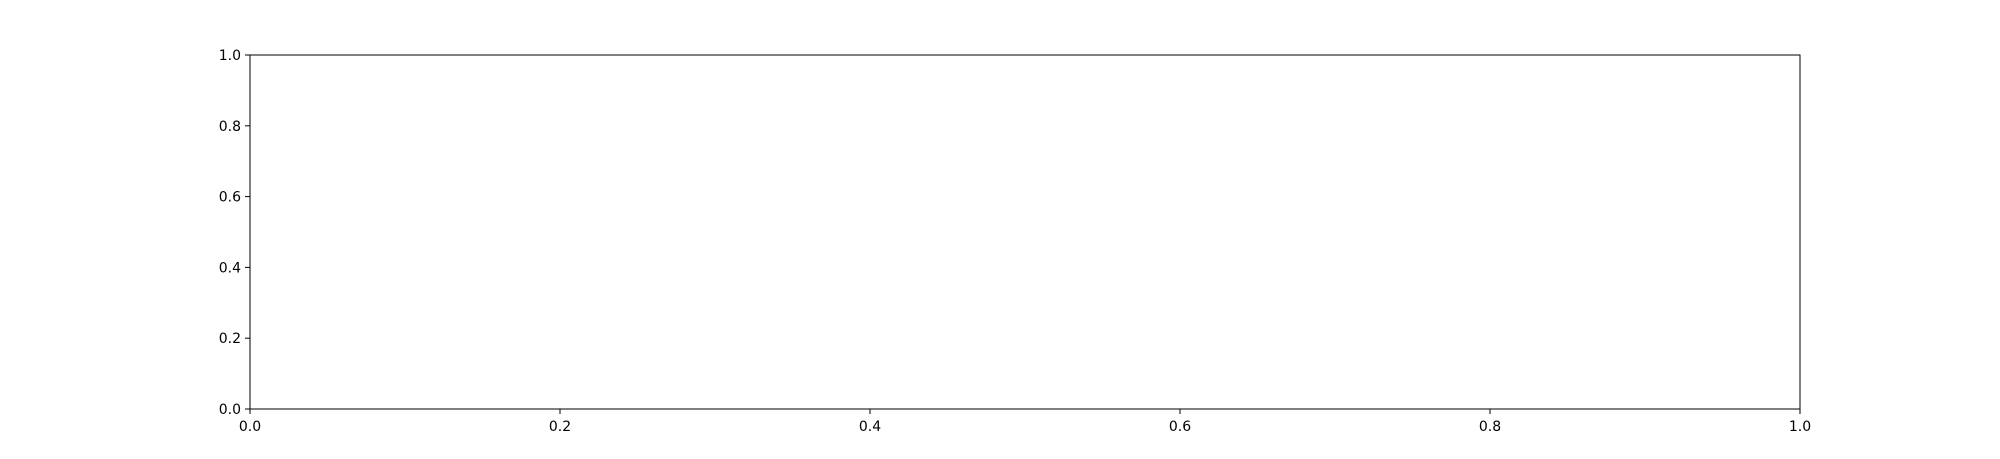 This screenshot has height=459, width=2000. I want to click on y-tick-label: 0.6, so click(230, 198).